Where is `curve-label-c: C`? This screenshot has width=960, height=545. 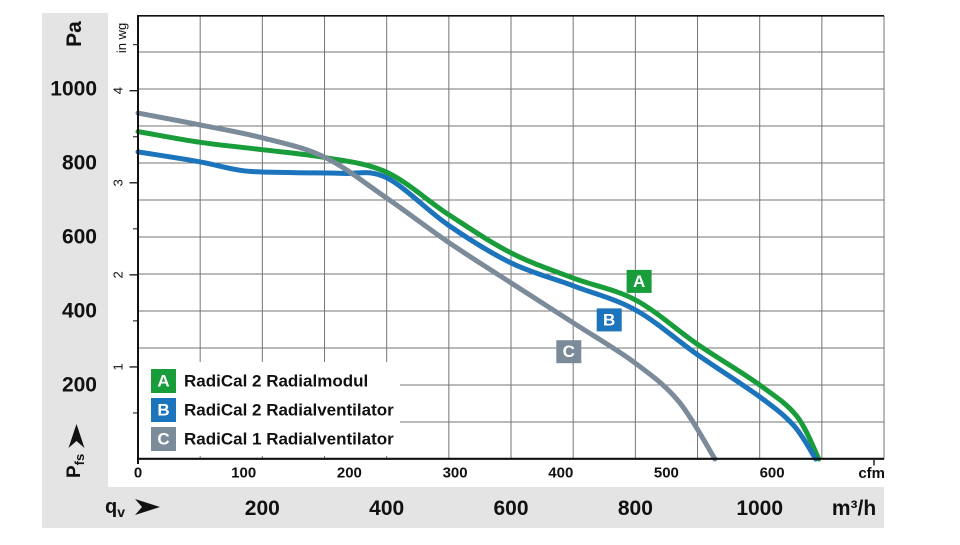 curve-label-c: C is located at coordinates (569, 352).